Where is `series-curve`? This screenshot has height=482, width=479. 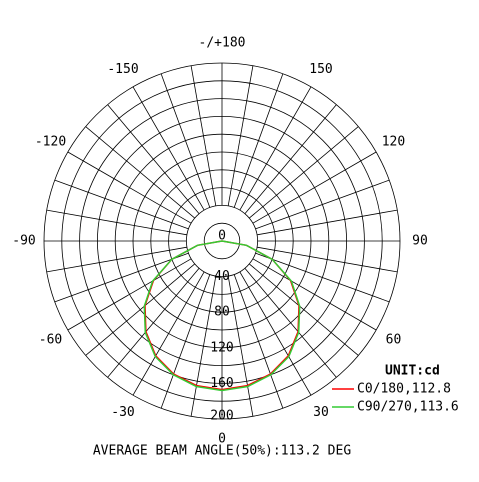 series-curve is located at coordinates (222, 316).